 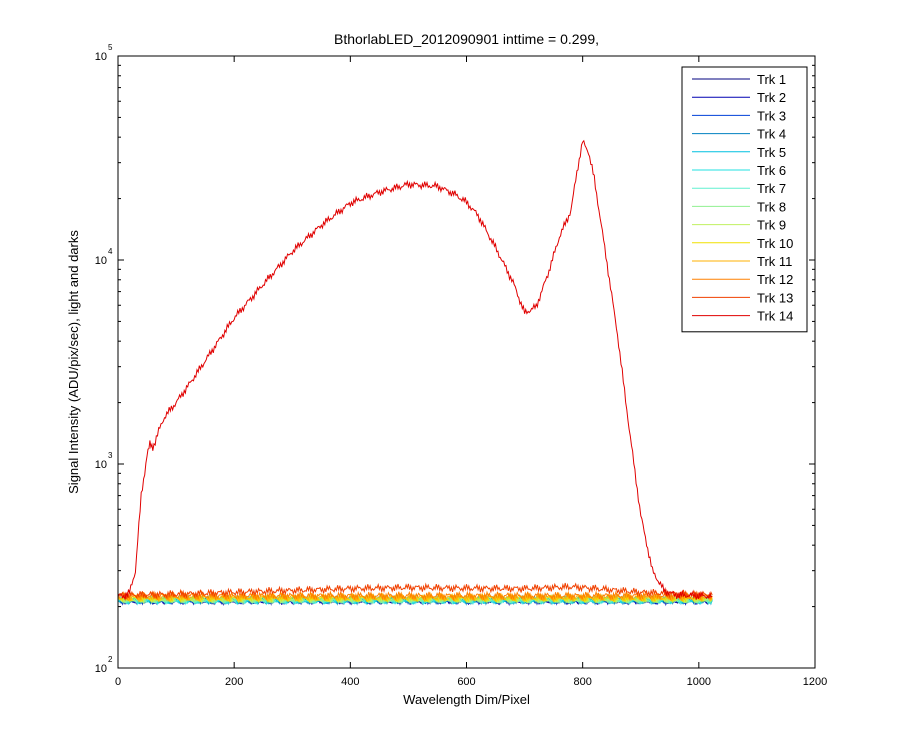 What do you see at coordinates (466, 39) in the screenshot?
I see `chart-title: BthorlabLED_2012090901 inttime = 0.299,` at bounding box center [466, 39].